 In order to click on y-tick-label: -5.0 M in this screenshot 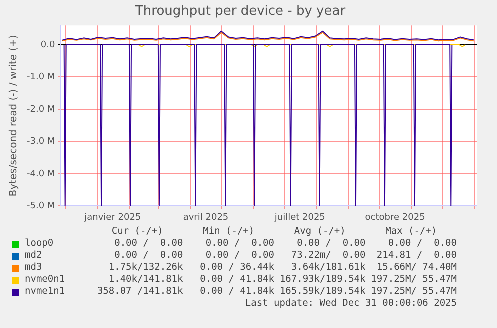, I will do `click(41, 207)`.